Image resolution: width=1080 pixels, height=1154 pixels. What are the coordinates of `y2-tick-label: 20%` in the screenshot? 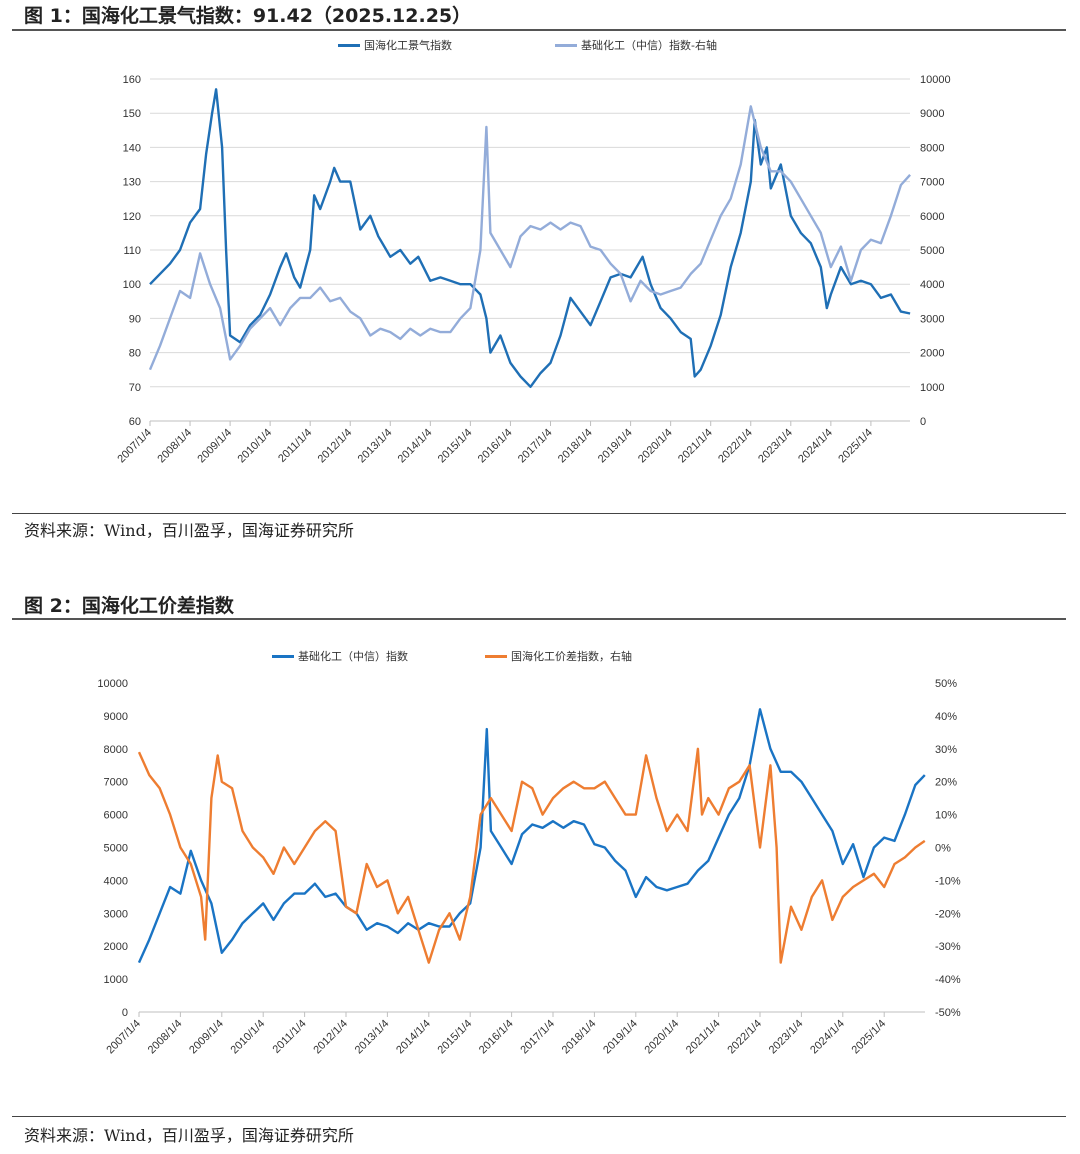 It's located at (946, 783).